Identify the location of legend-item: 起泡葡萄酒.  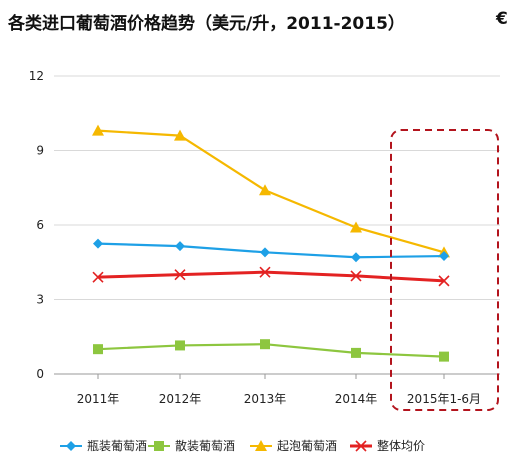
(293, 446).